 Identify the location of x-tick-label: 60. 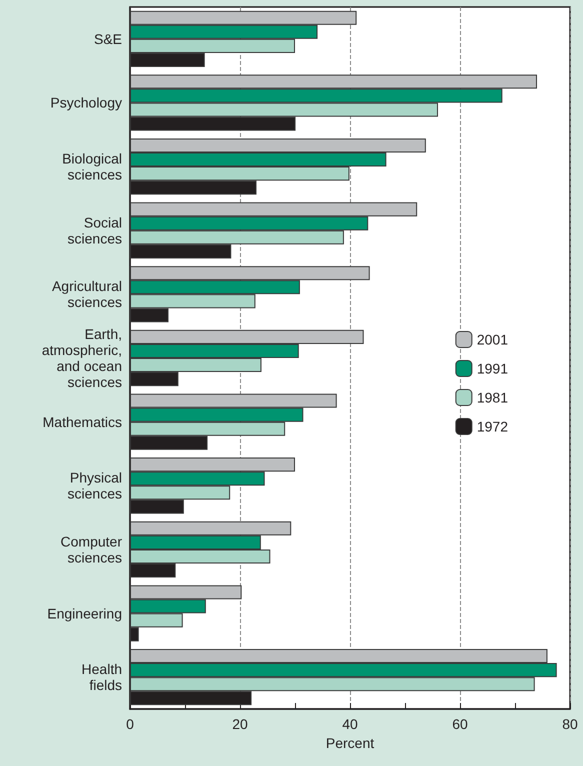
(460, 724).